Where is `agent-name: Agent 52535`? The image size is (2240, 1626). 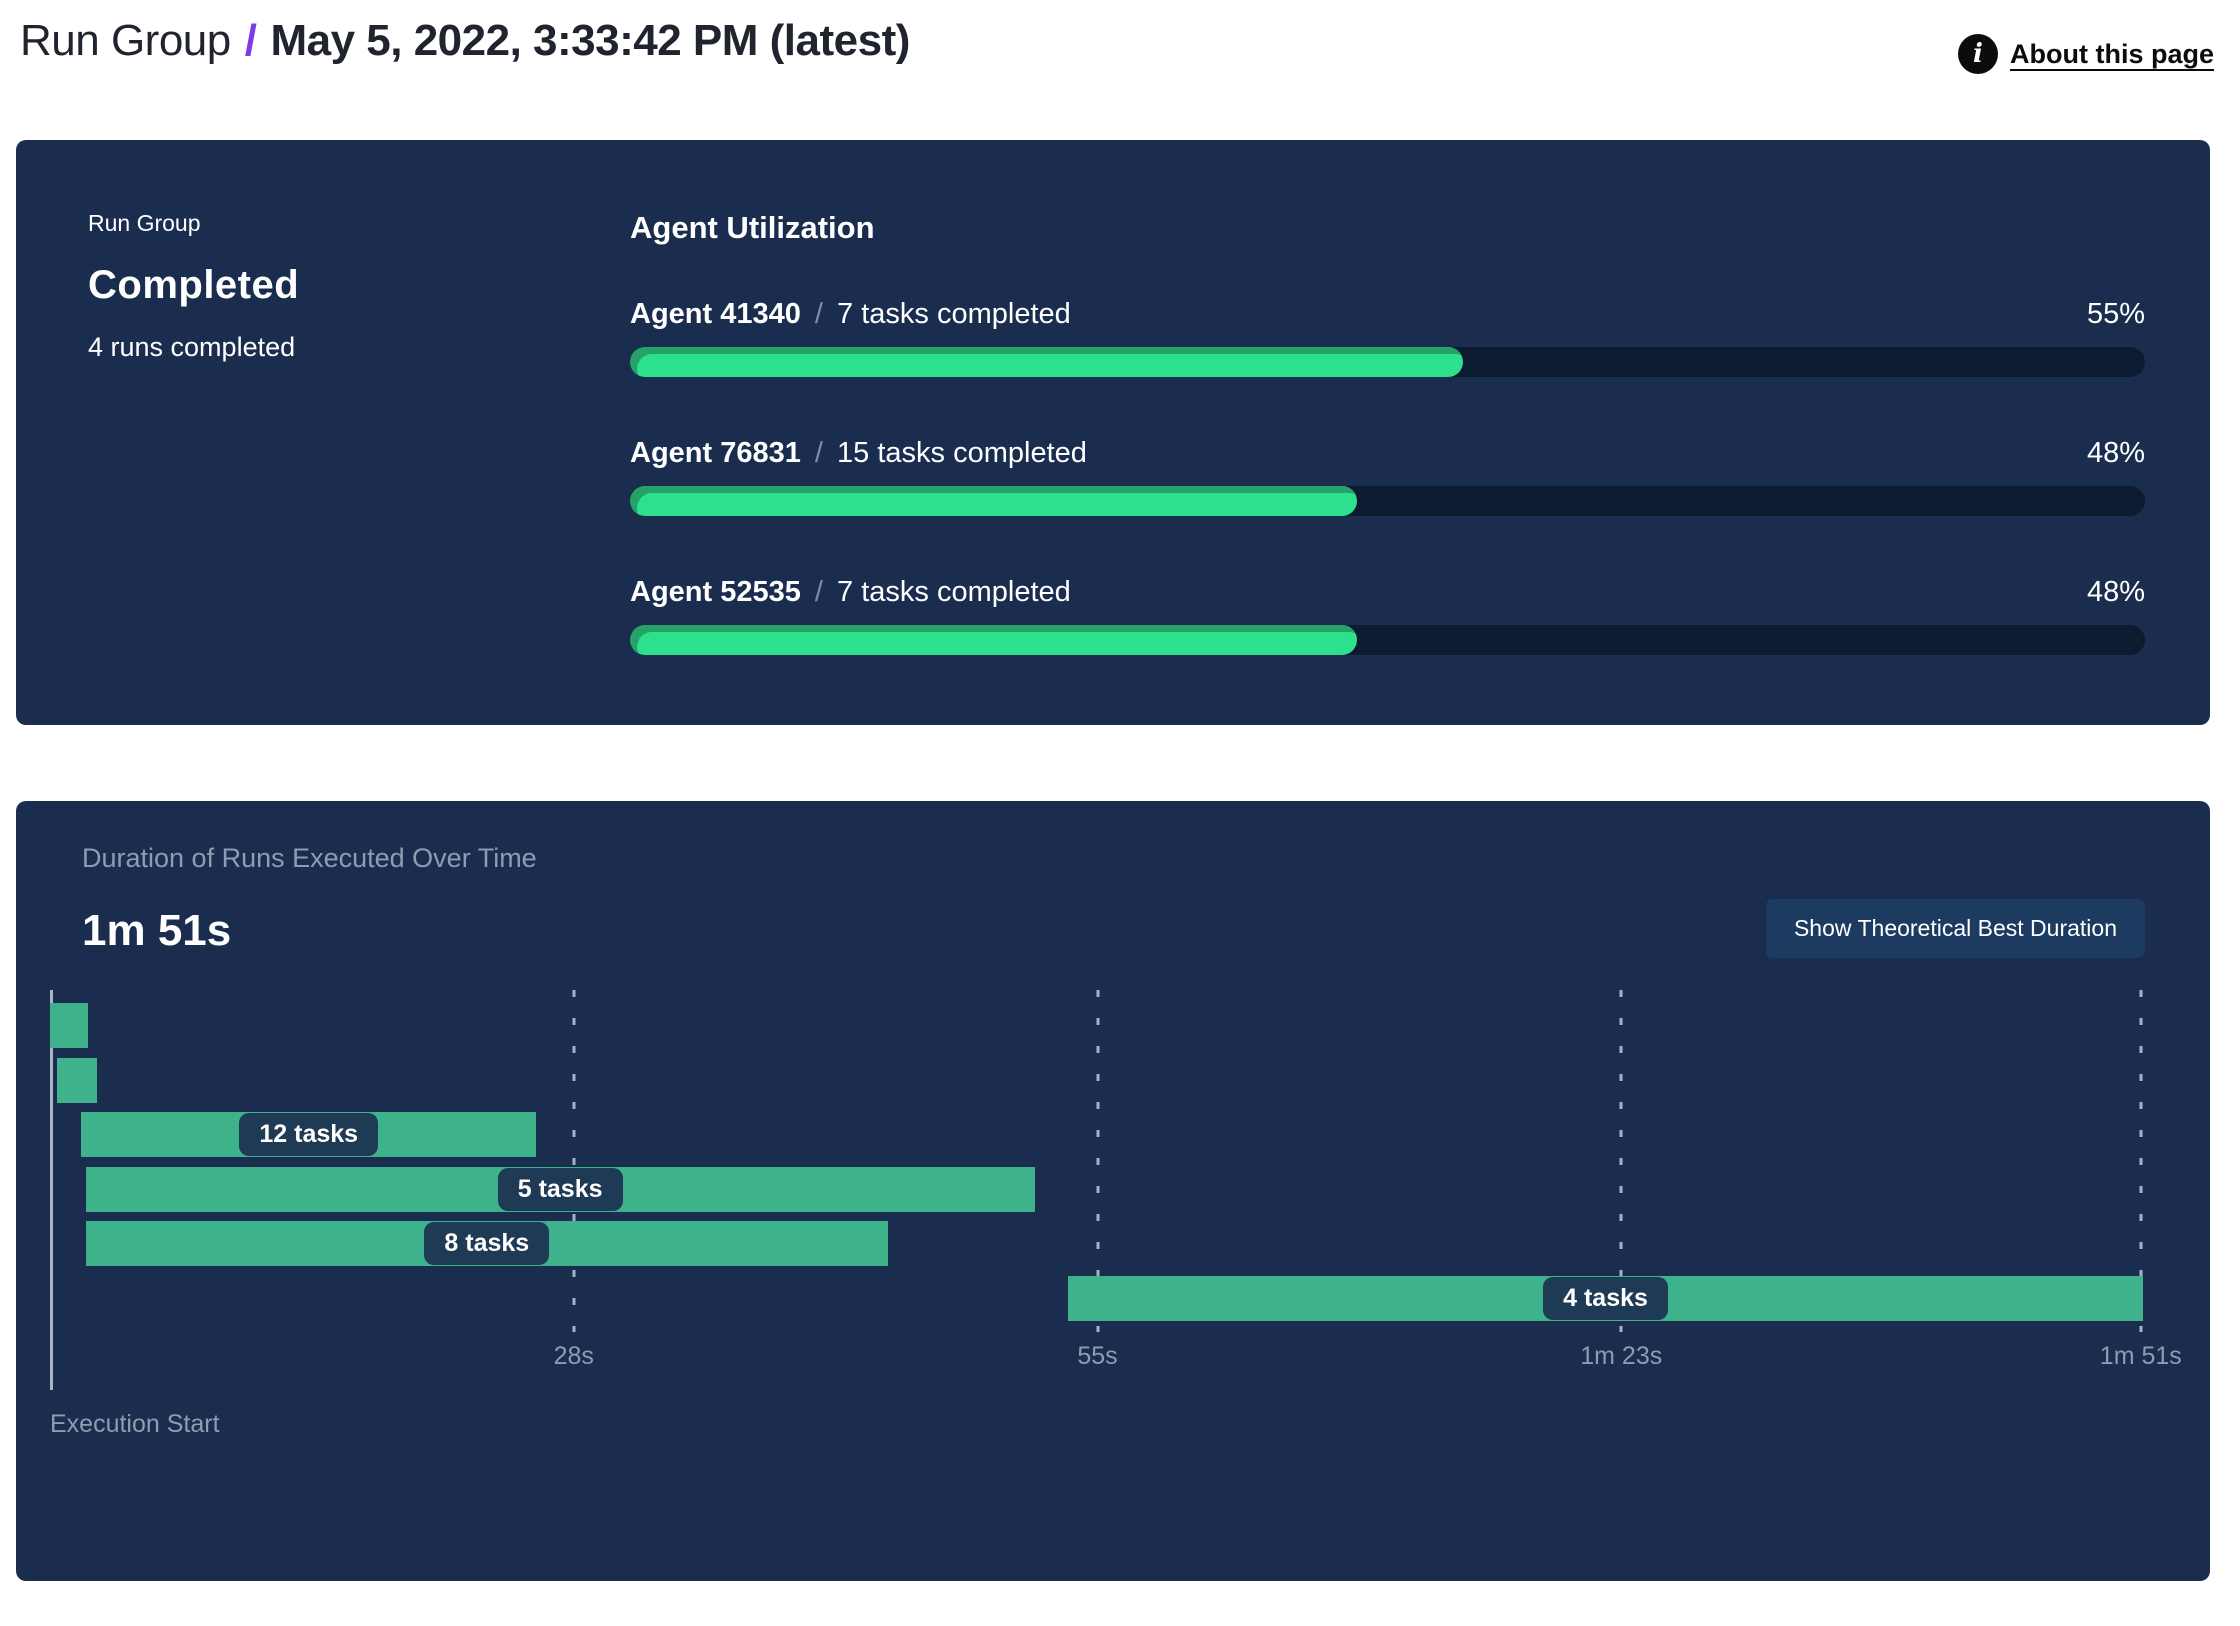 agent-name: Agent 52535 is located at coordinates (715, 592).